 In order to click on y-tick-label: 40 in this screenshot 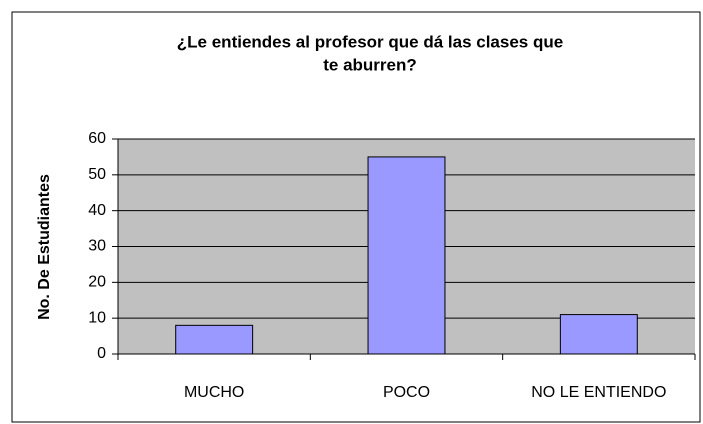, I will do `click(97, 210)`.